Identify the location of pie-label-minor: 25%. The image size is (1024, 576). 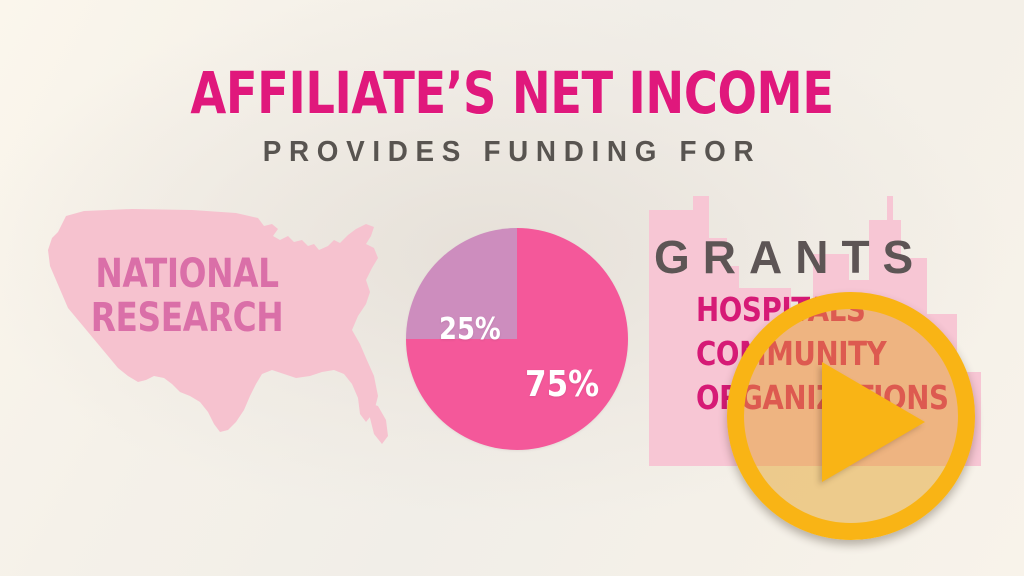
(470, 329).